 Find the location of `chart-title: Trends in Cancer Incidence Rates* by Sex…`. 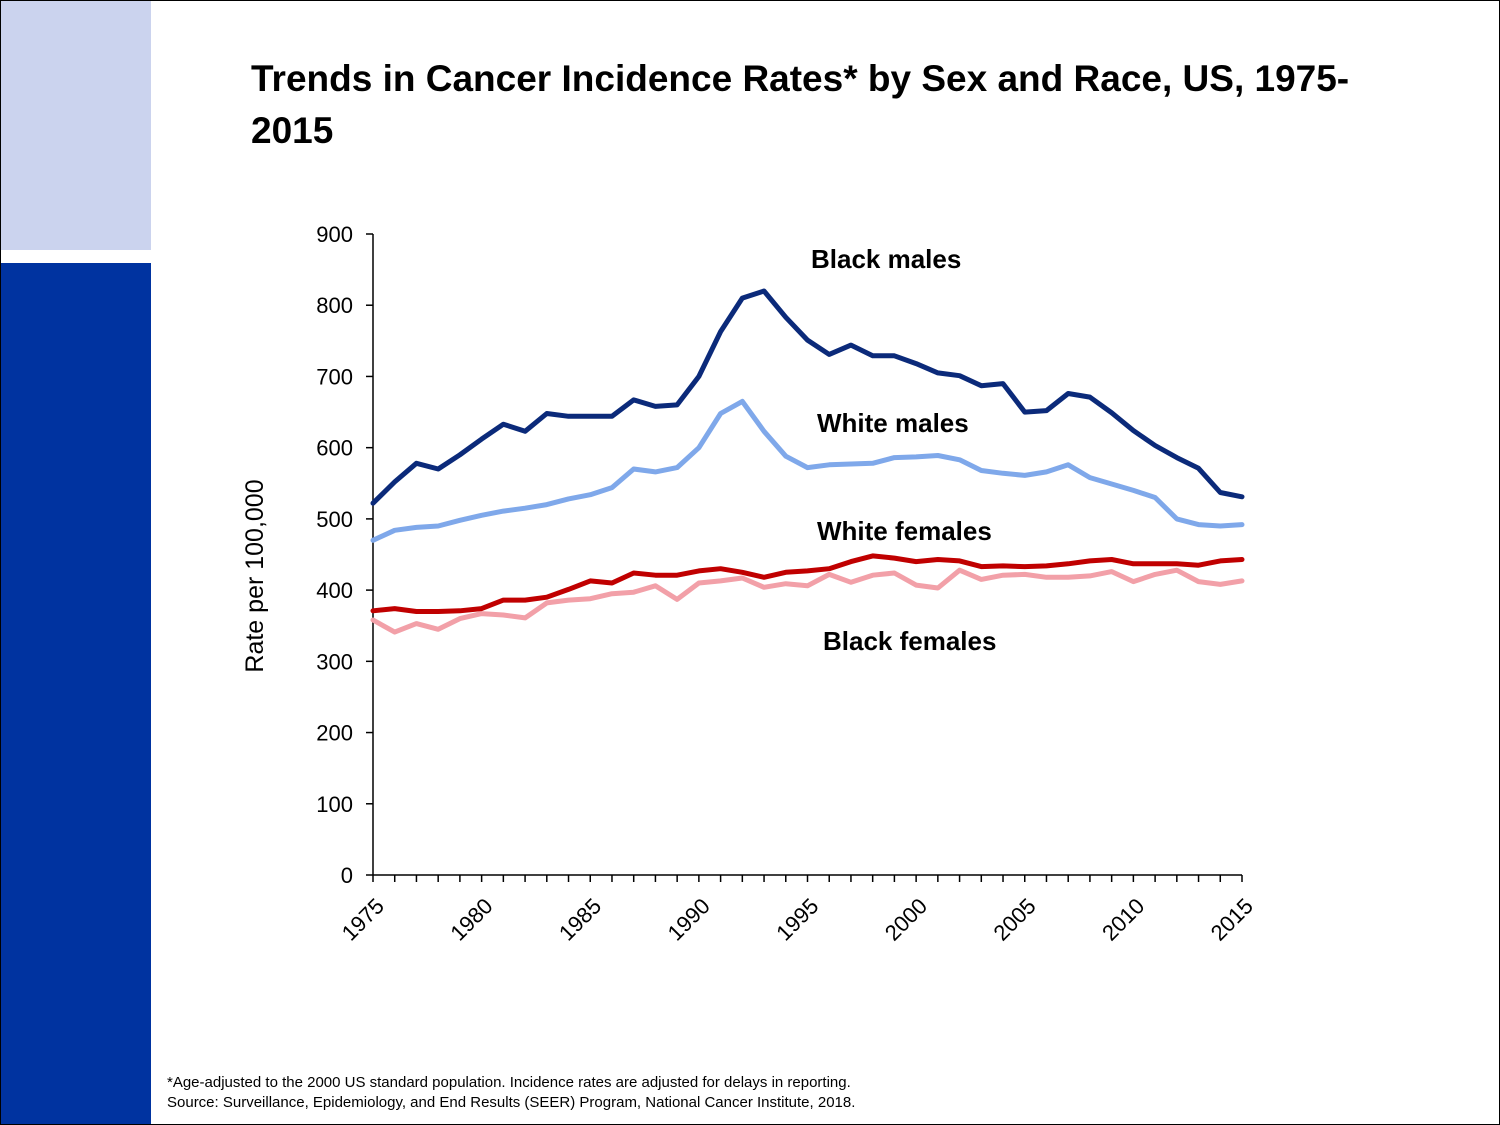

chart-title: Trends in Cancer Incidence Rates* by Sex… is located at coordinates (800, 104).